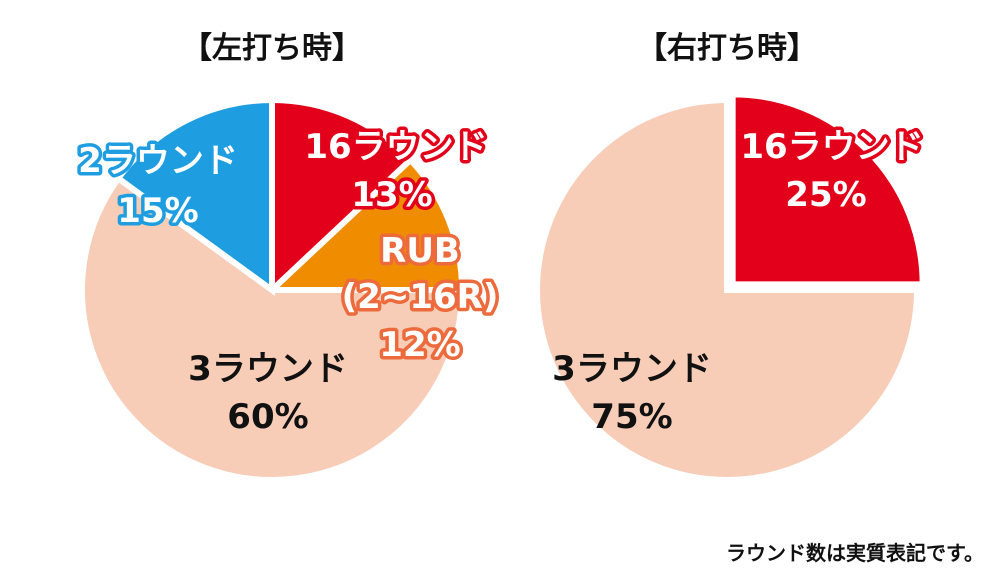 The image size is (1000, 577). I want to click on left-slice-value-16r: 13%, so click(391, 195).